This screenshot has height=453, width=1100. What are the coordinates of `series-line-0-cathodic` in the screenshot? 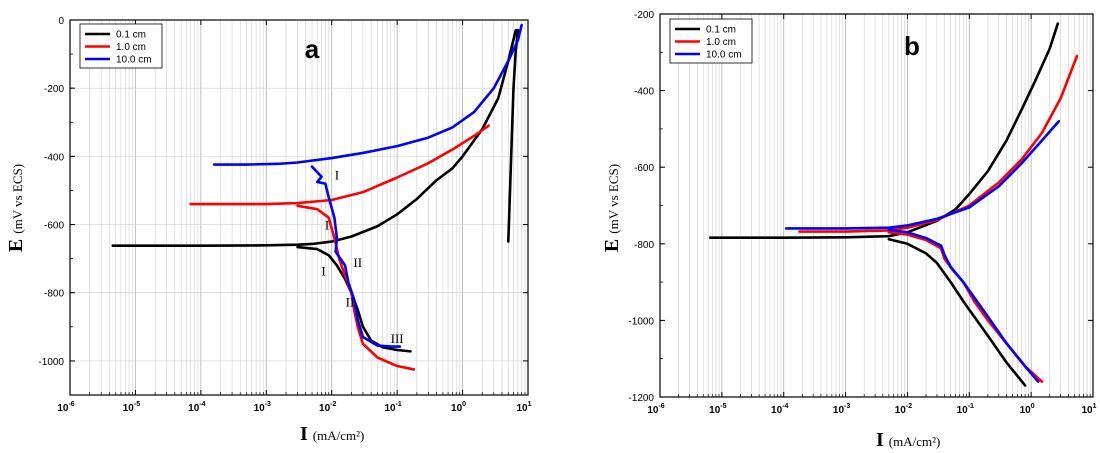 It's located at (957, 312).